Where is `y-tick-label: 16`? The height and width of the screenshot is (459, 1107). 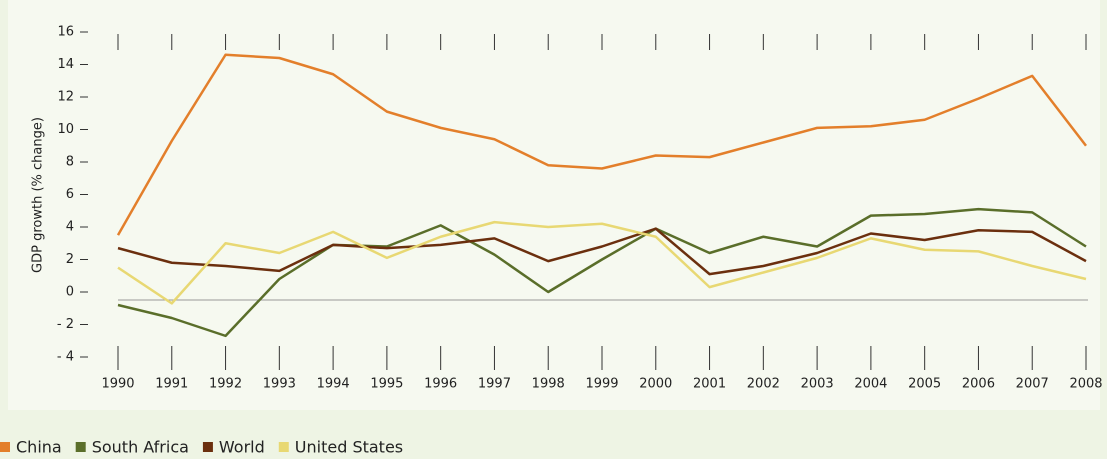
y-tick-label: 16 is located at coordinates (65, 32).